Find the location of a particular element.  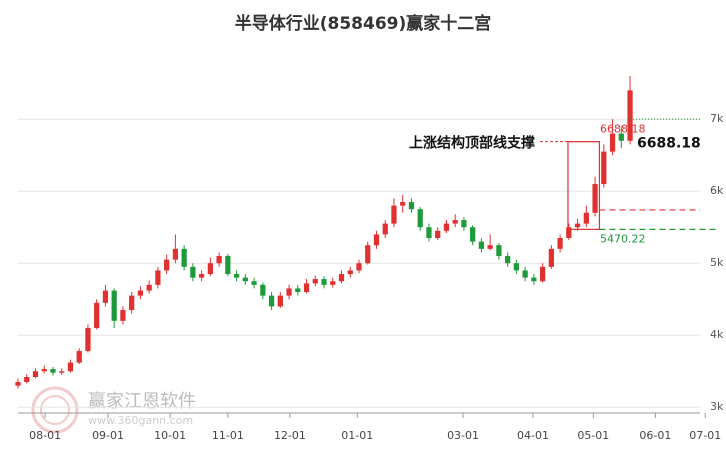

chart-title: 半导体行业(858469)赢家十二宫 is located at coordinates (363, 23).